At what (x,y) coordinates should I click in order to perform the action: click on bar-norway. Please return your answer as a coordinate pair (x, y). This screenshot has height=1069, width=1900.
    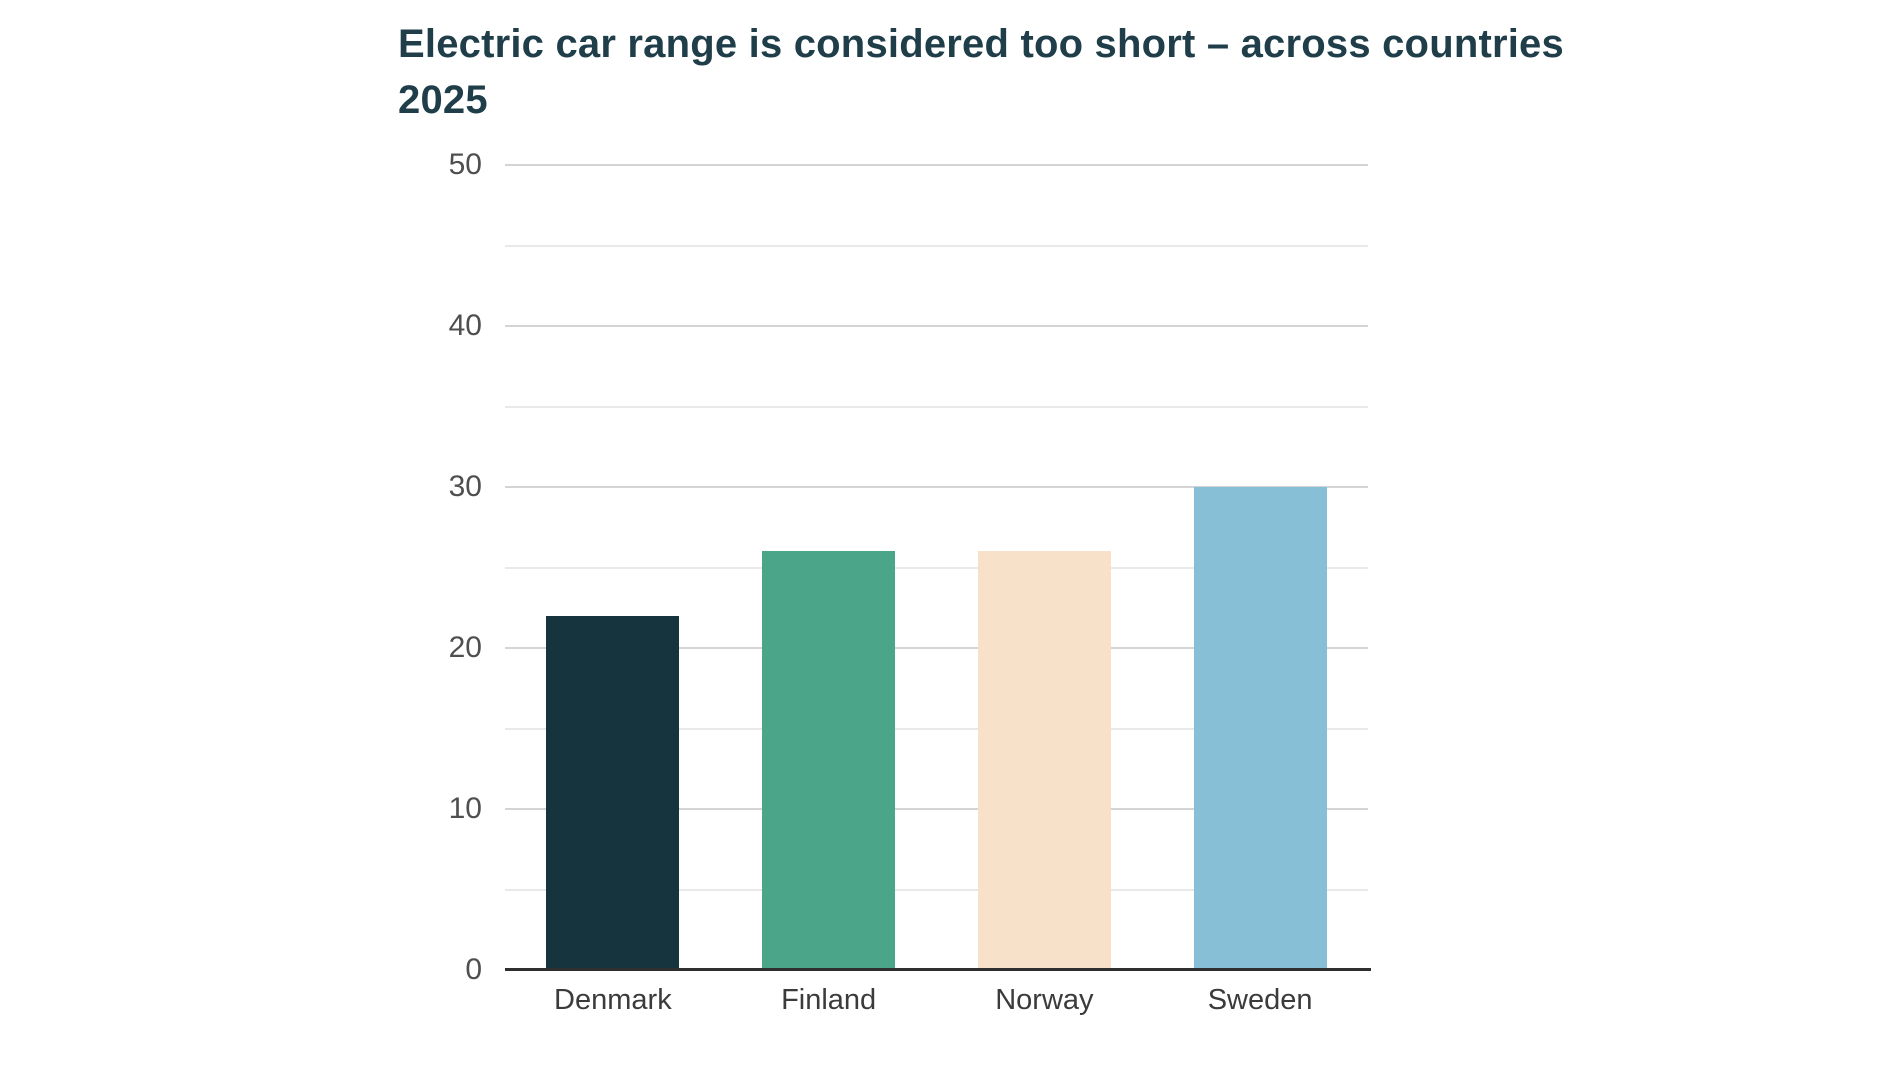
    Looking at the image, I should click on (1044, 760).